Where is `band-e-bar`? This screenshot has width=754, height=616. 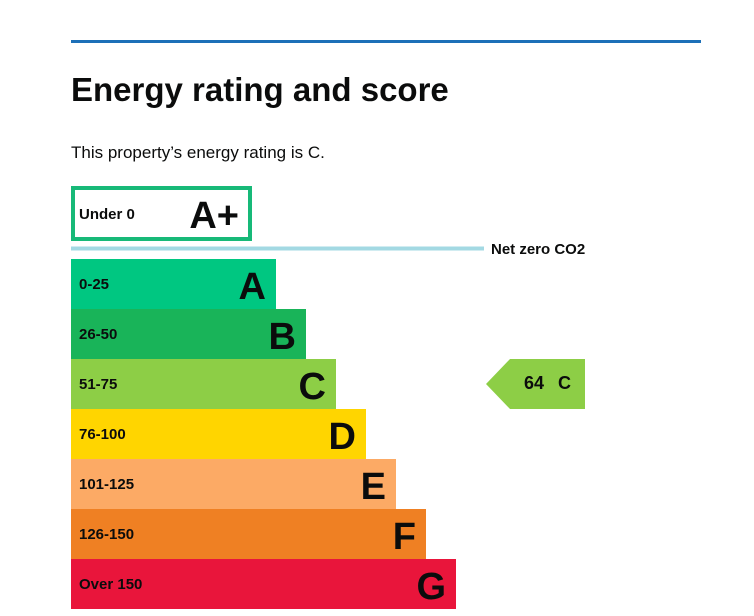 band-e-bar is located at coordinates (233, 484).